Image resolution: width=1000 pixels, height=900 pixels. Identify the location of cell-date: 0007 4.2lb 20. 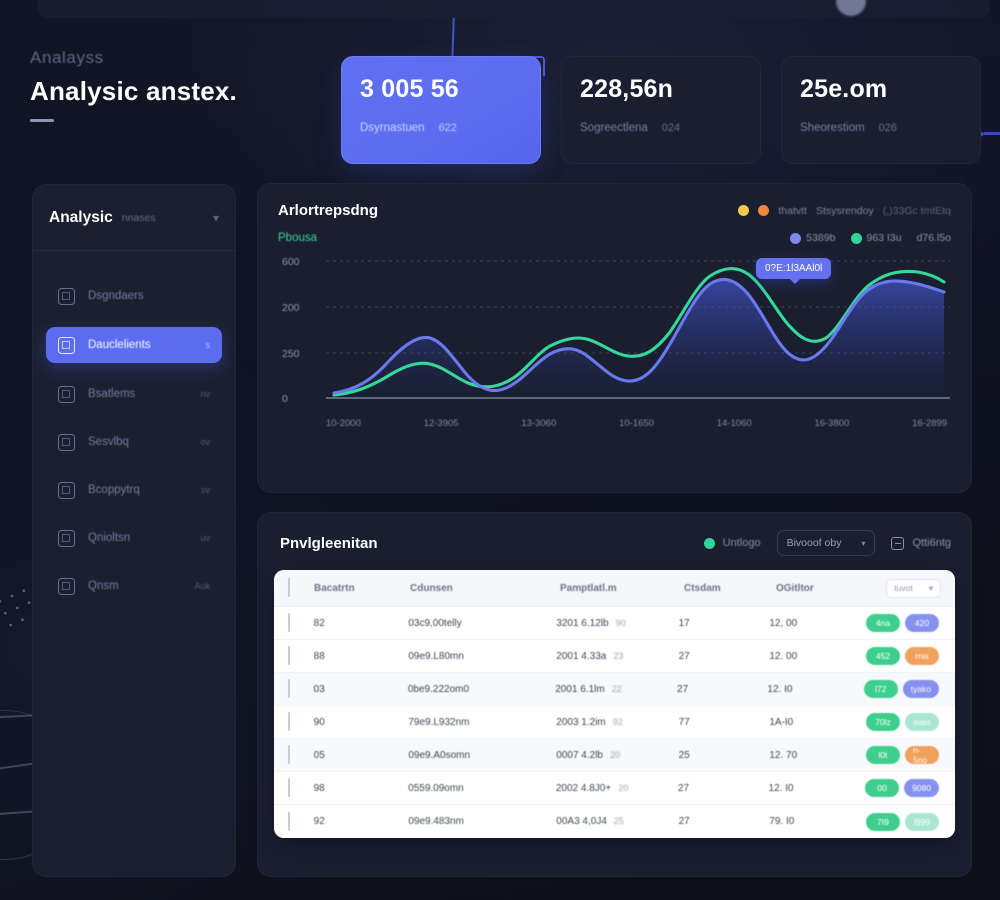
(617, 755).